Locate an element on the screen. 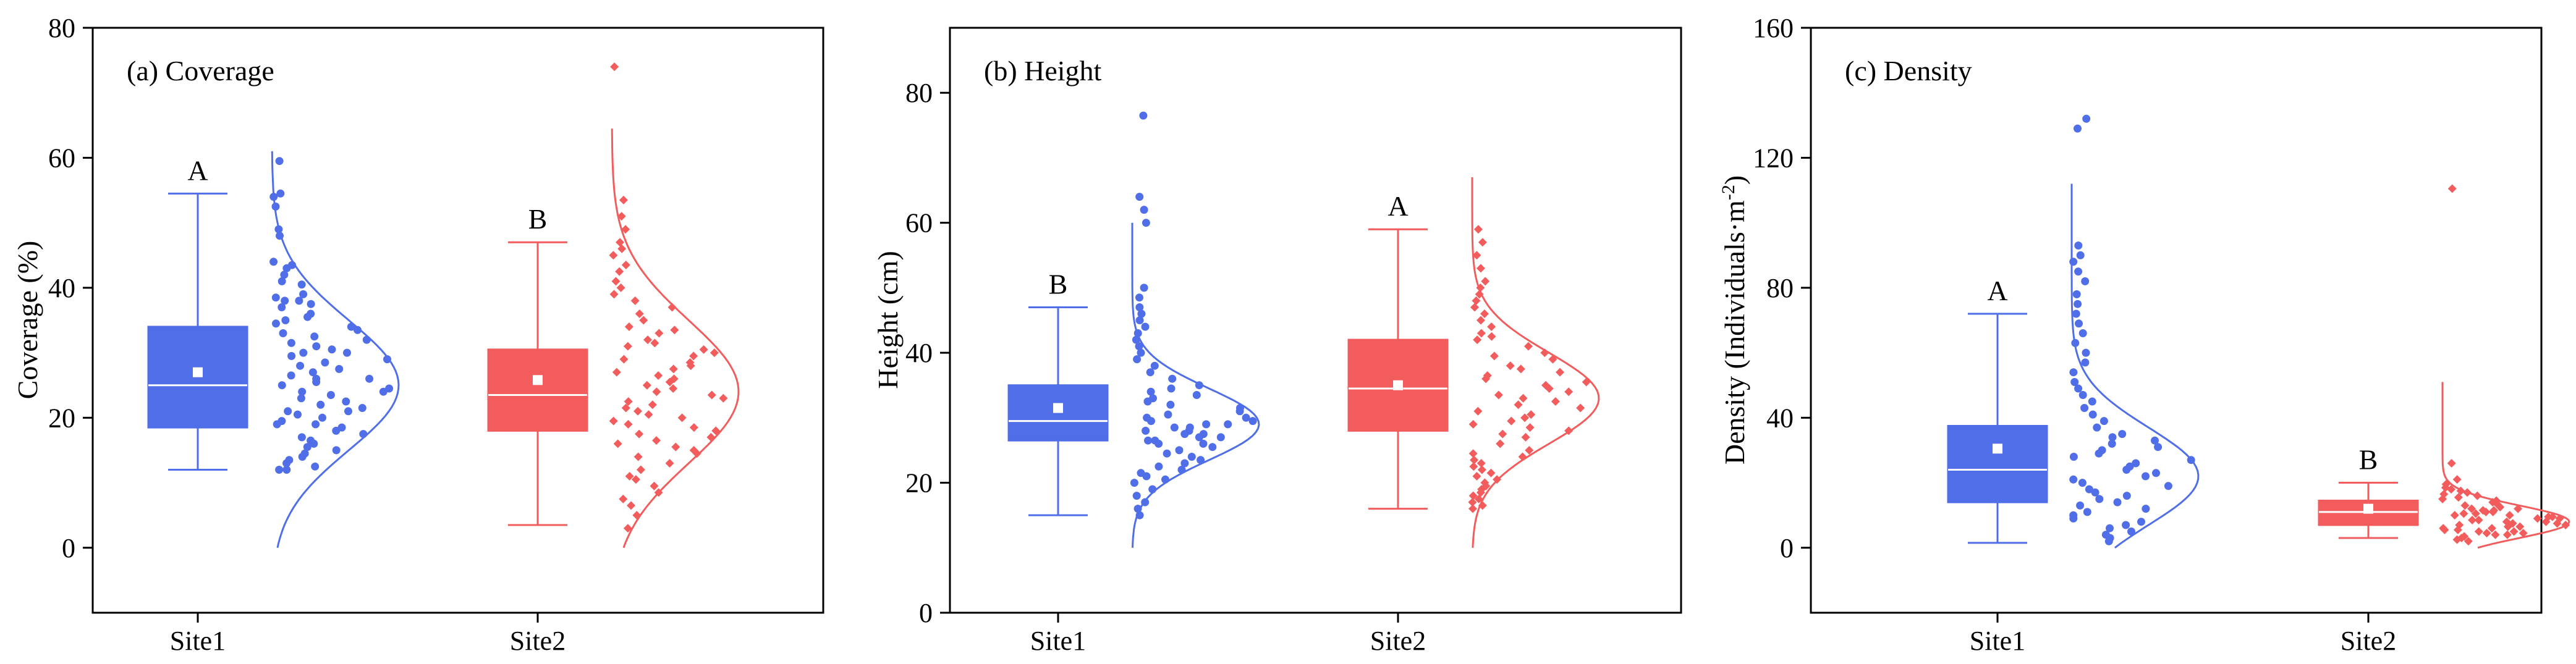 The width and height of the screenshot is (2576, 664). y-tick-label: 0 is located at coordinates (68, 548).